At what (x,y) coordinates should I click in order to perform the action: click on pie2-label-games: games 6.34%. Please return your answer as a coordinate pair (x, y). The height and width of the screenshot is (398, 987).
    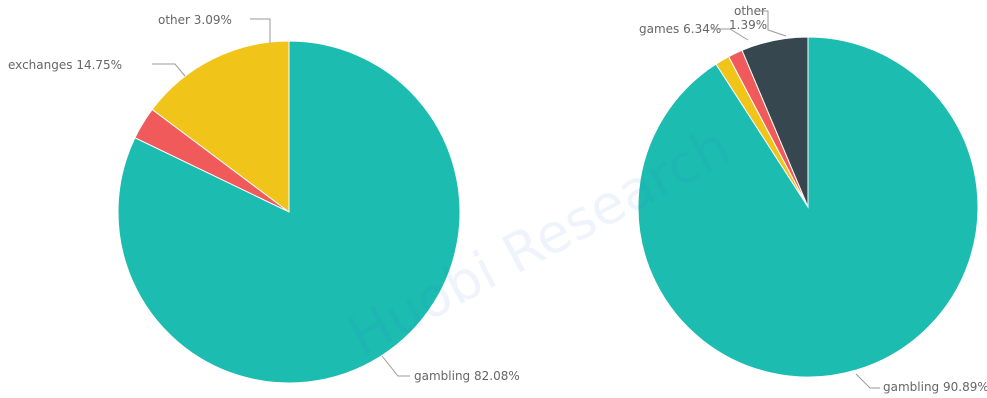
    Looking at the image, I should click on (694, 31).